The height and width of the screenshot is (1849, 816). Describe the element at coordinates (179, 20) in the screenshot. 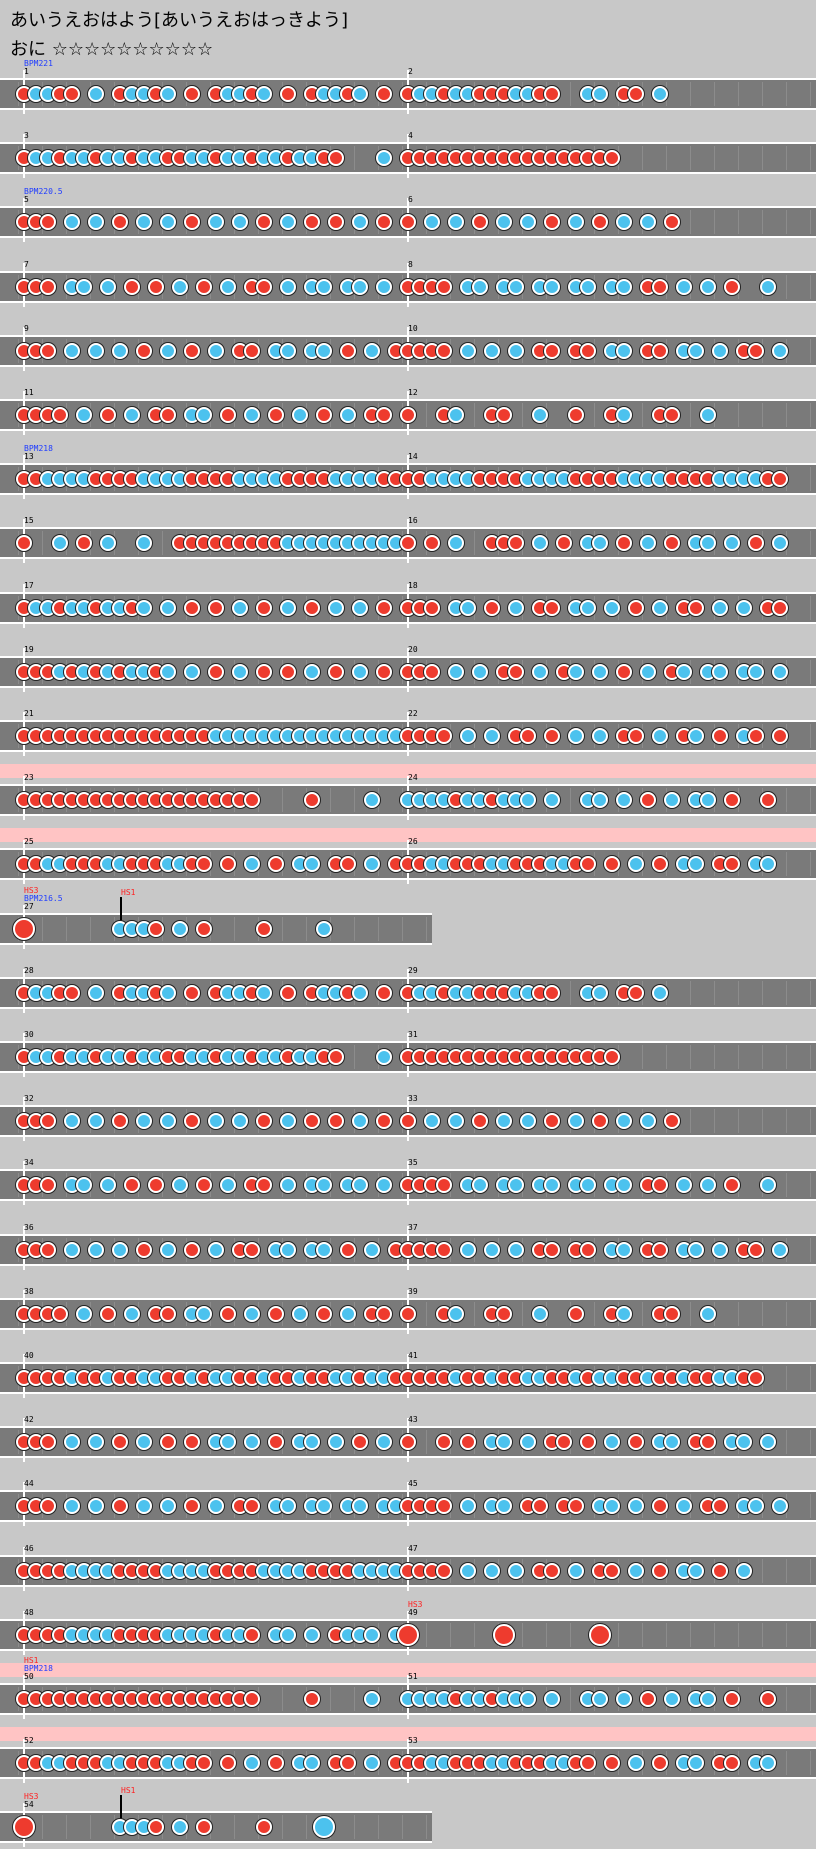

I see `song-title: あいうえおはよう[あいうえおはっきよう]` at that location.